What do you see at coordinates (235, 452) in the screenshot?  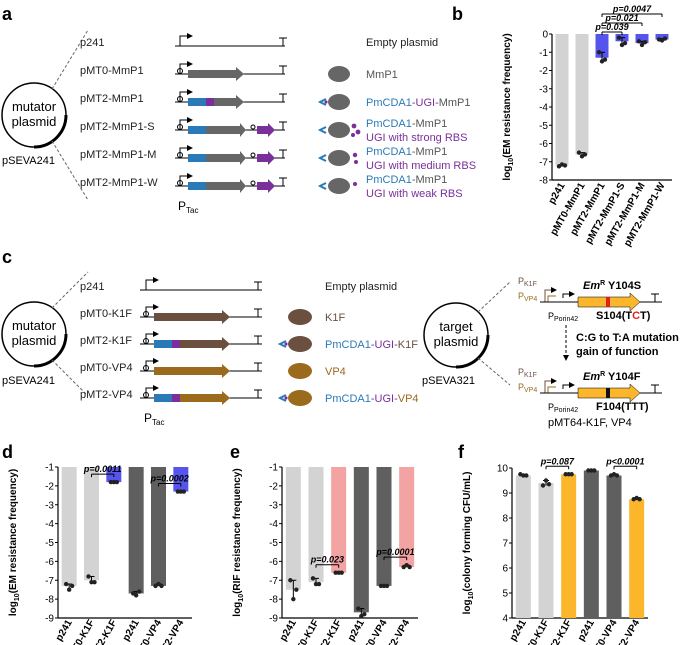 I see `panel-label-e: e` at bounding box center [235, 452].